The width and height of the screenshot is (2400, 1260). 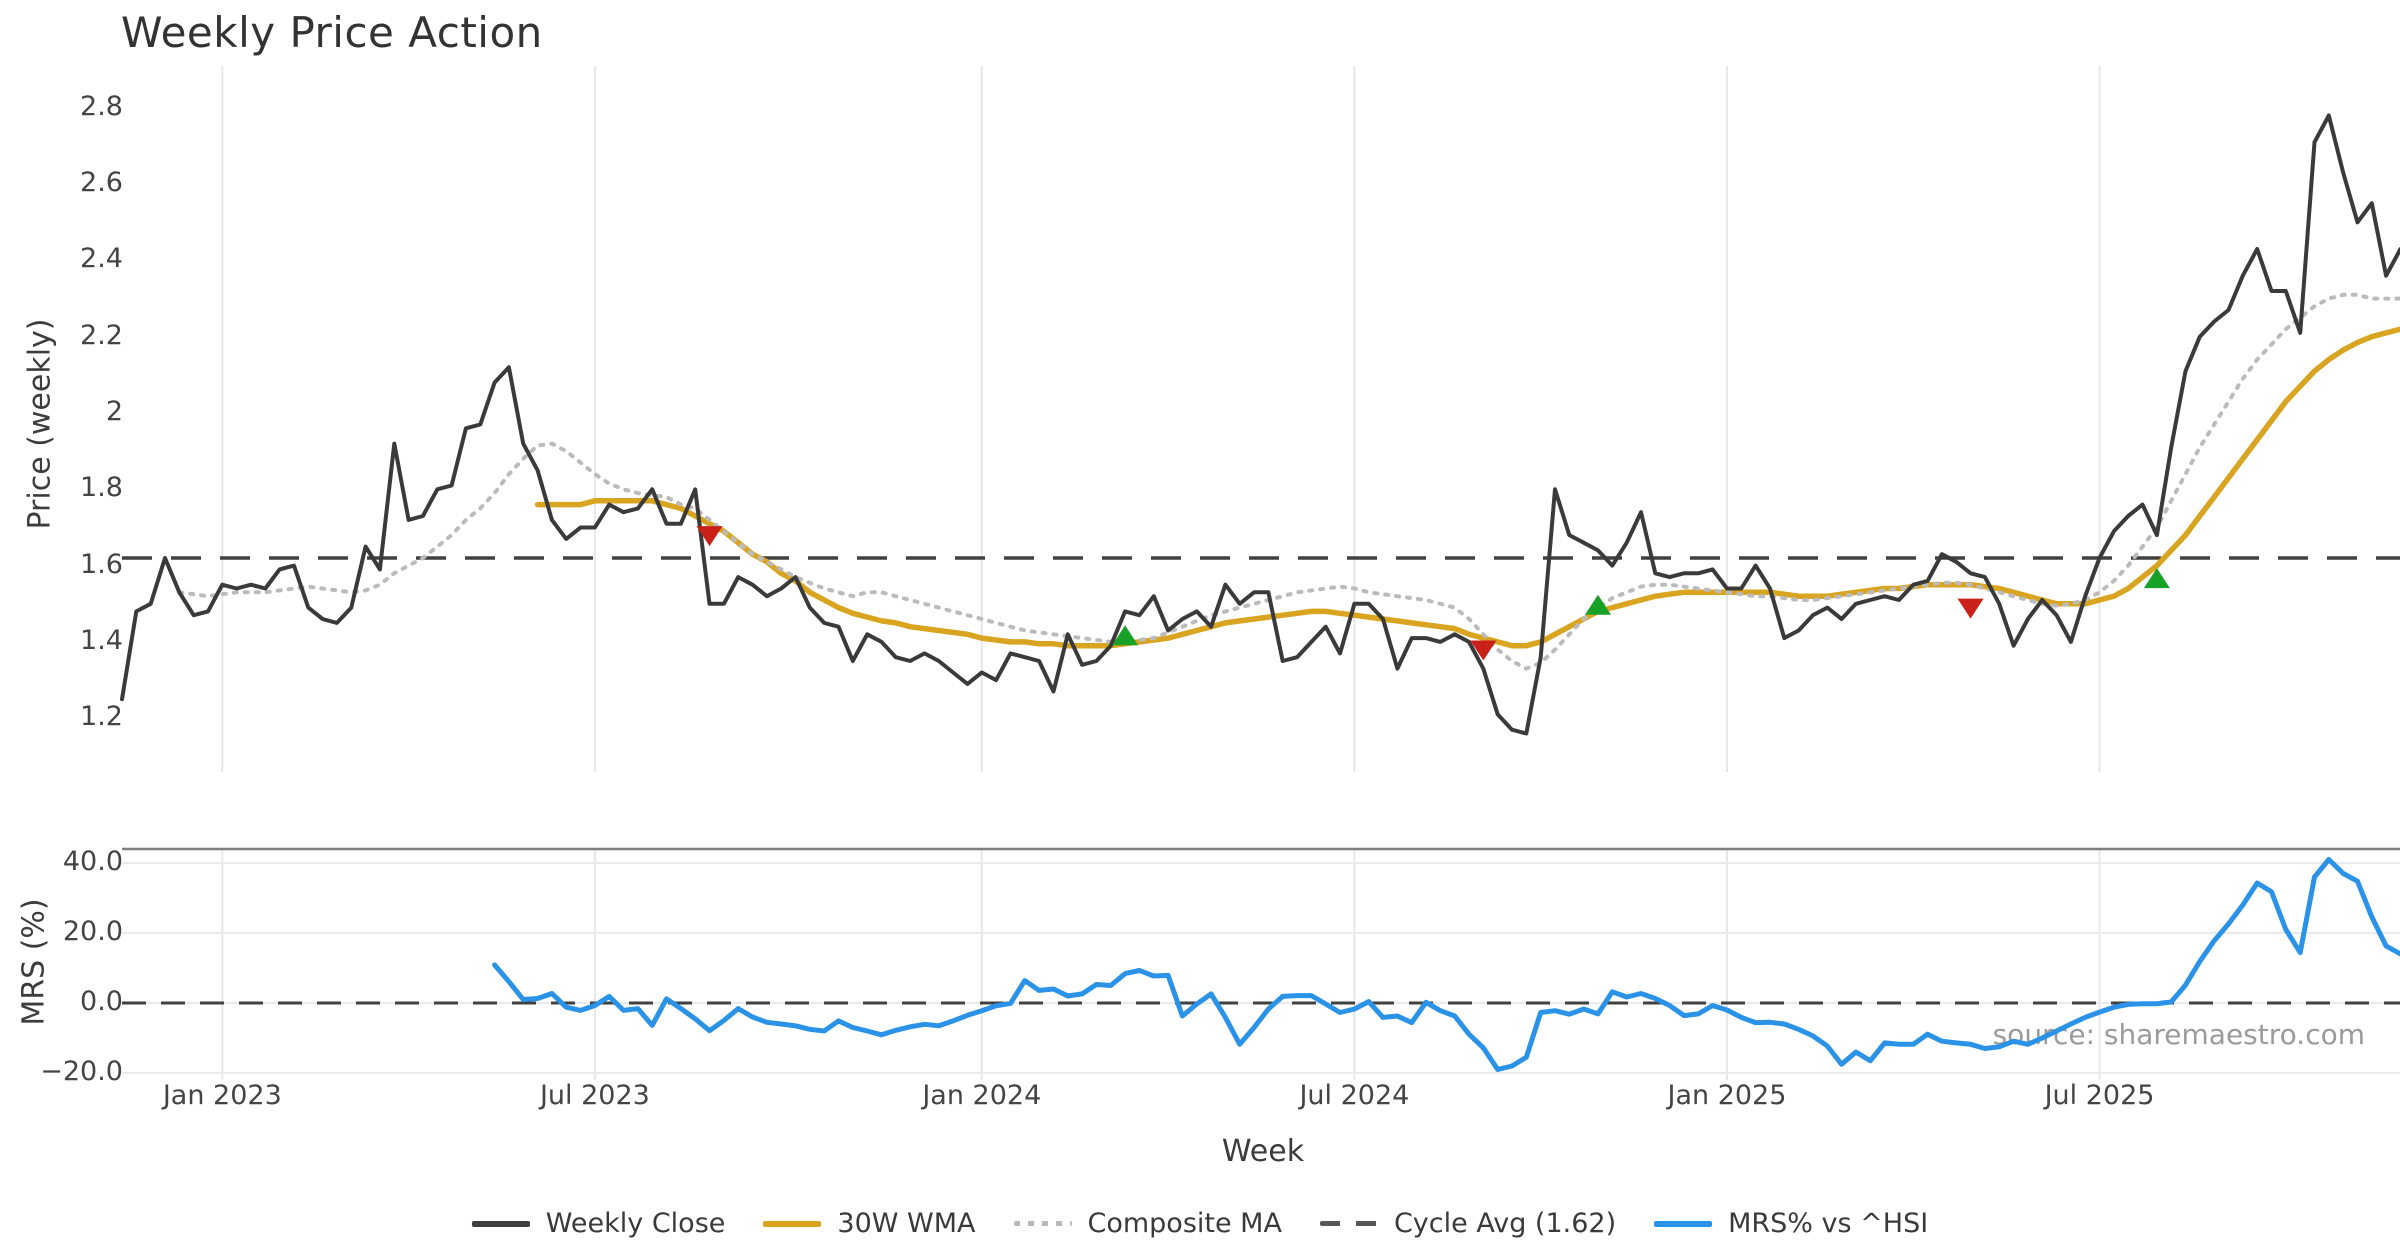 What do you see at coordinates (635, 1223) in the screenshot?
I see `legend-label: Weekly Close` at bounding box center [635, 1223].